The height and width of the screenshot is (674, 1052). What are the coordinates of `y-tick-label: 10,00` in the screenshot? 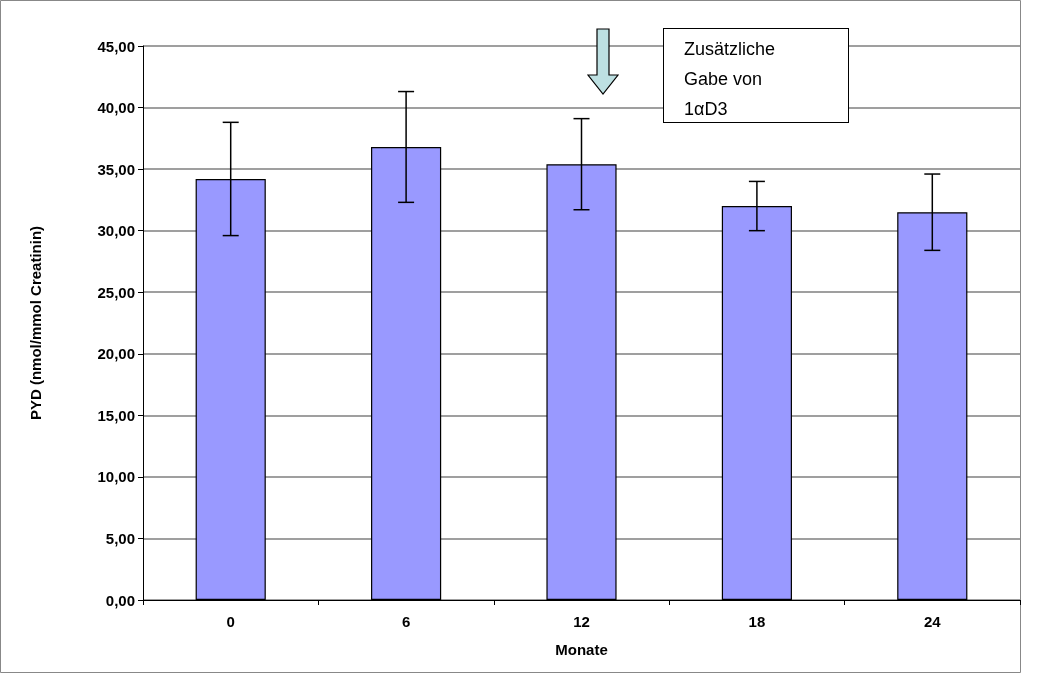 It's located at (116, 477).